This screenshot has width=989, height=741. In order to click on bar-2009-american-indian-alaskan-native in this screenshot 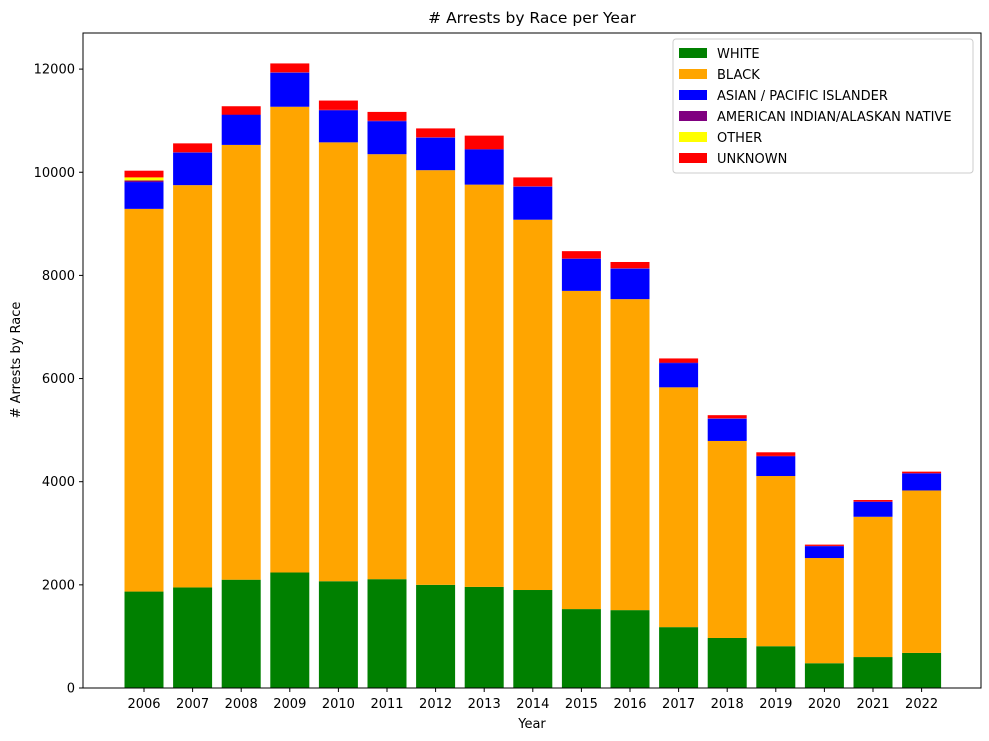, I will do `click(290, 72)`.